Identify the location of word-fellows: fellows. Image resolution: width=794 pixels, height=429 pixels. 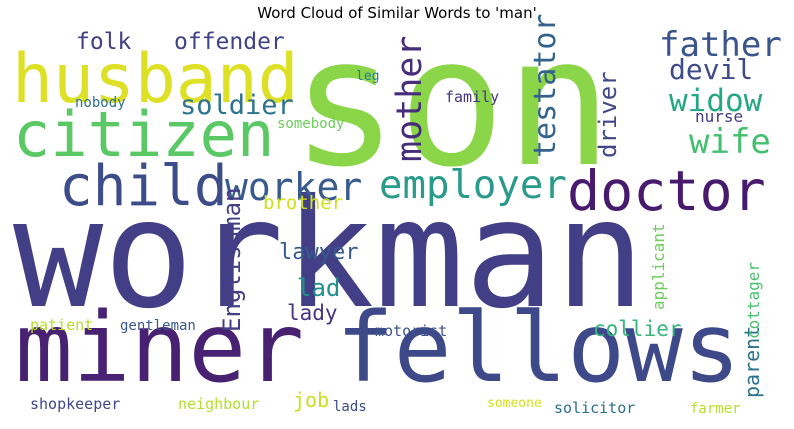
(538, 348).